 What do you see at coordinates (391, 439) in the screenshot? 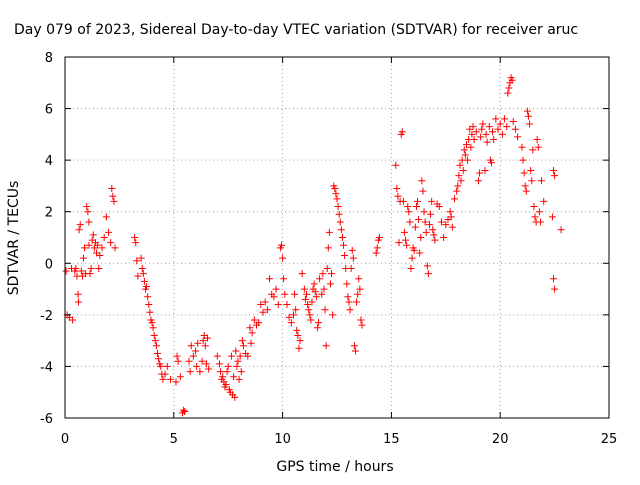
I see `x-tick-label-3: 15` at bounding box center [391, 439].